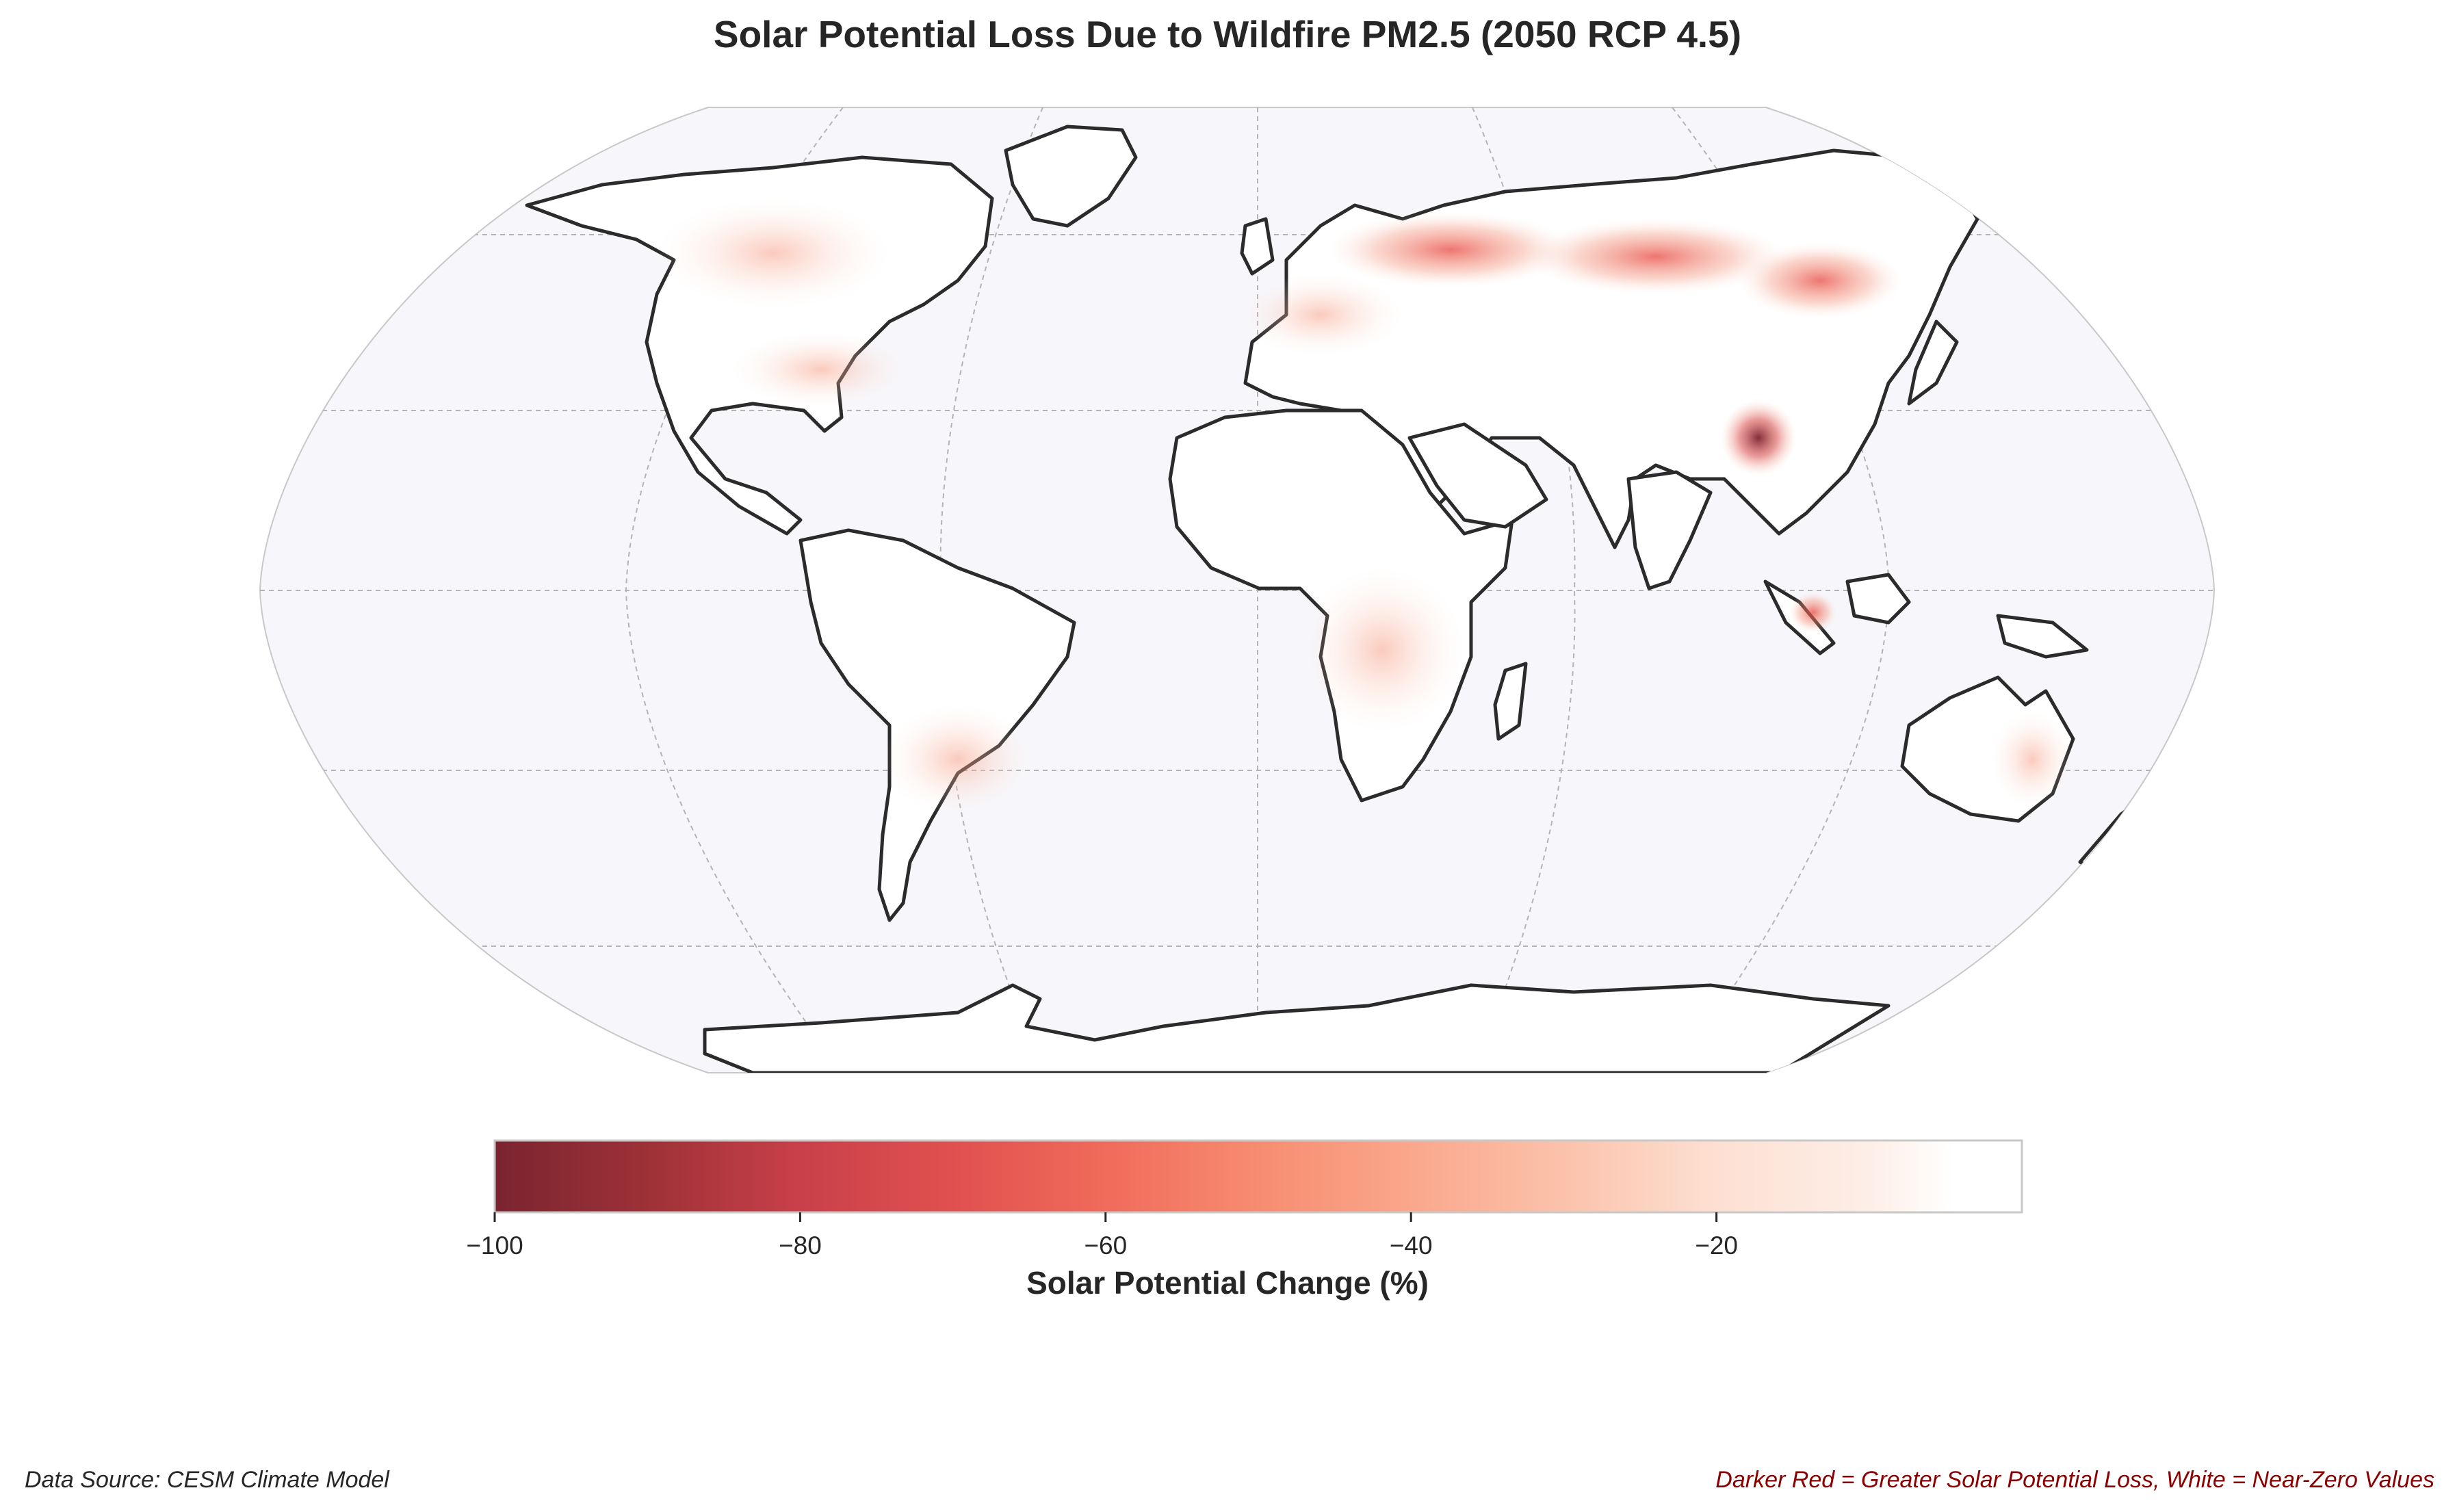 This screenshot has height=1512, width=2455. I want to click on hotspot-amur, so click(1820, 280).